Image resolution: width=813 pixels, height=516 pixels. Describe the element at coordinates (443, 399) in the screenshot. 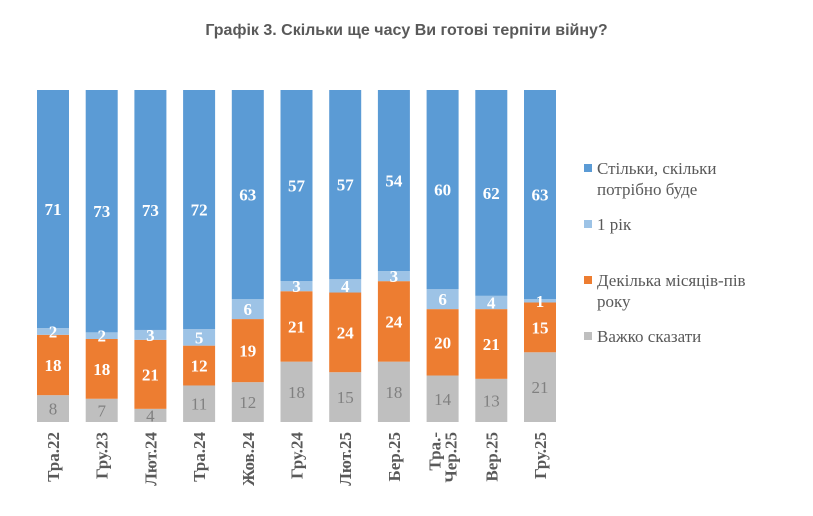

I see `data-label-0-8: 14` at that location.